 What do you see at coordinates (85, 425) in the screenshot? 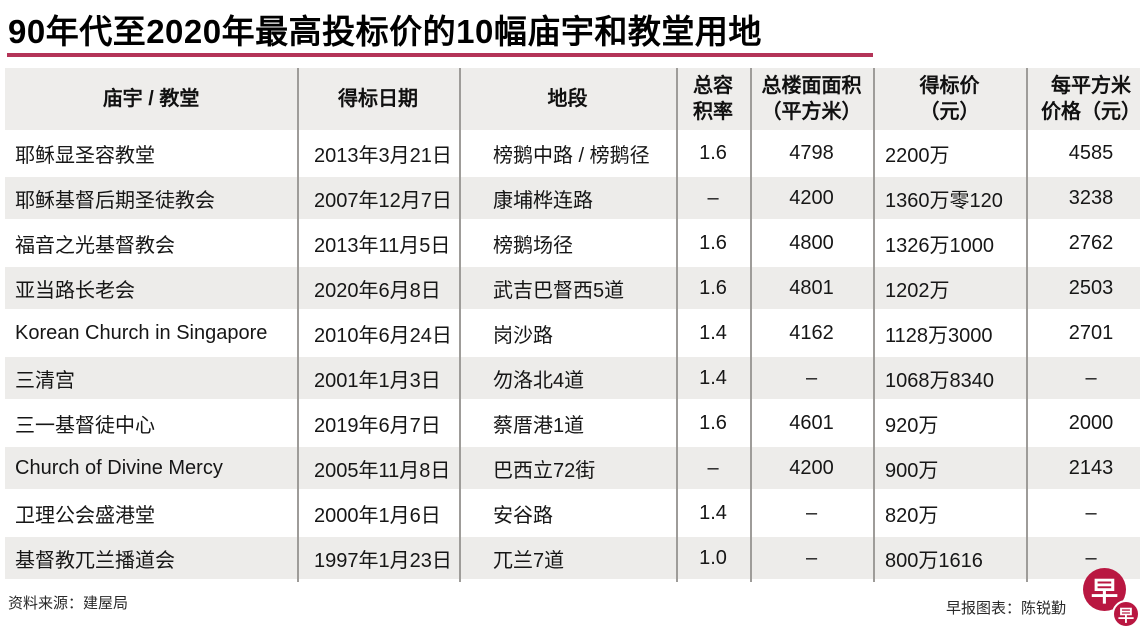
I see `table-cell: 三一基督徒中心` at bounding box center [85, 425].